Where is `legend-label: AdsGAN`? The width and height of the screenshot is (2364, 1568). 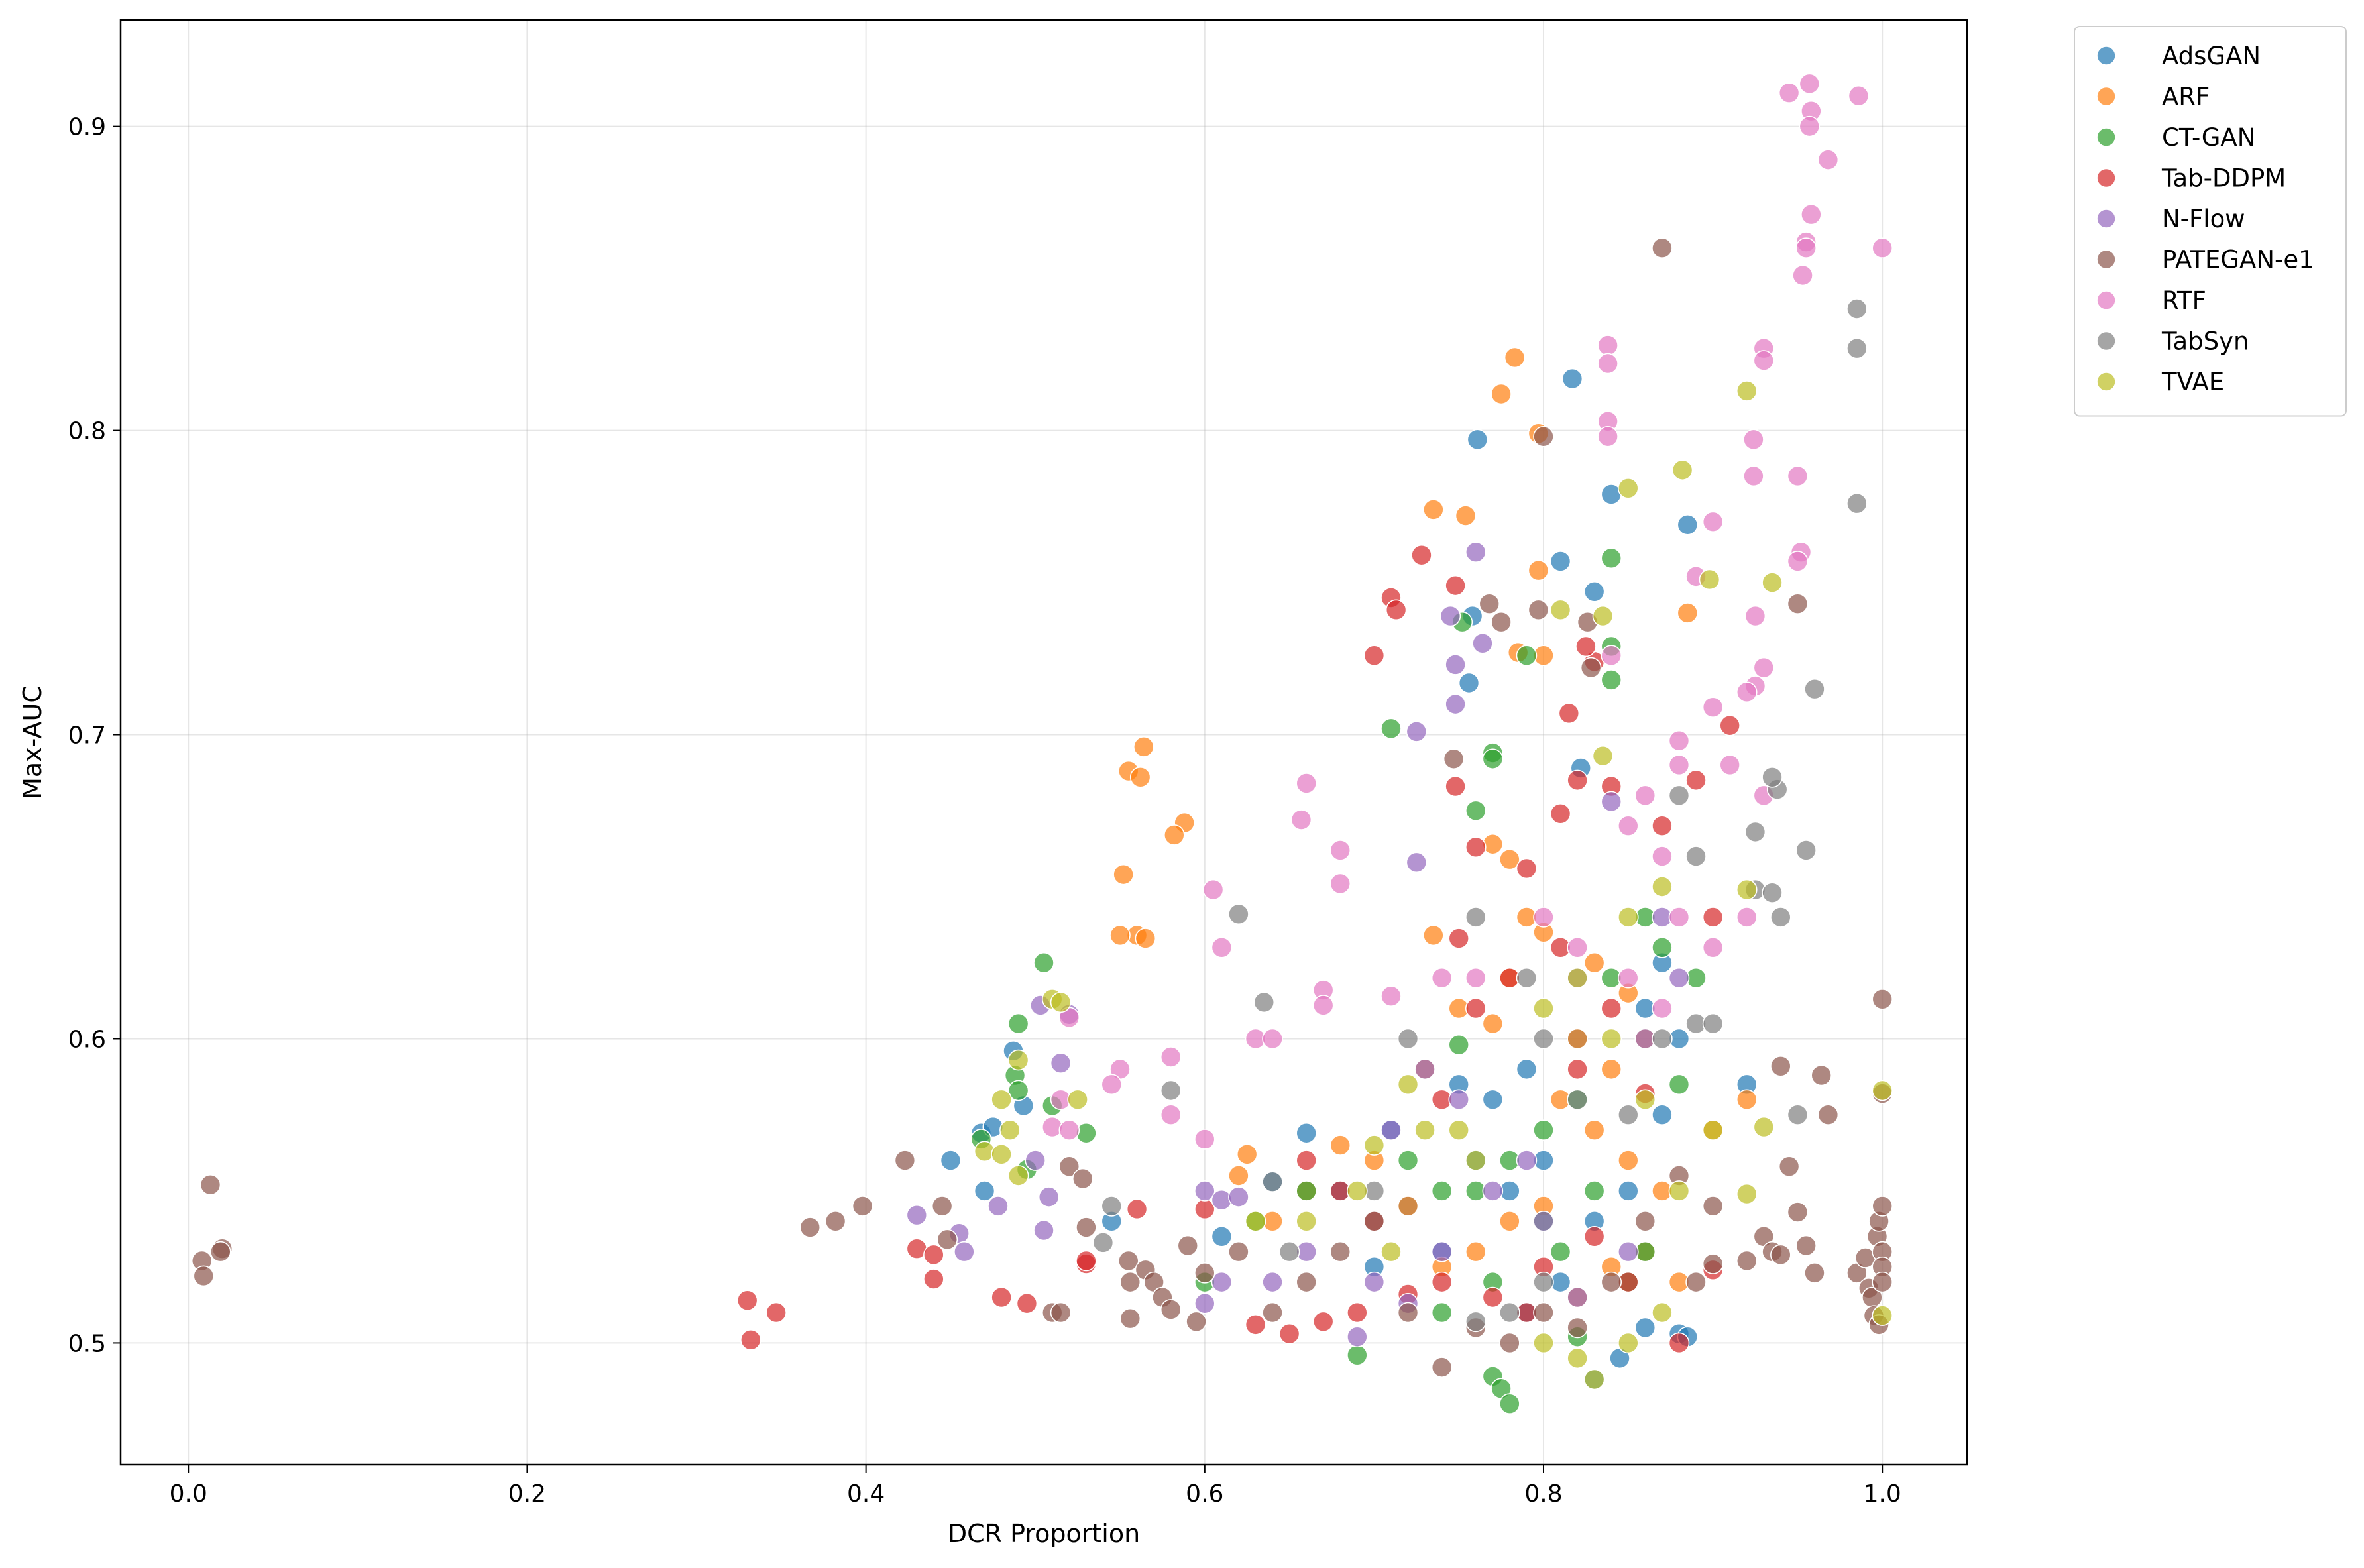
legend-label: AdsGAN is located at coordinates (2211, 56).